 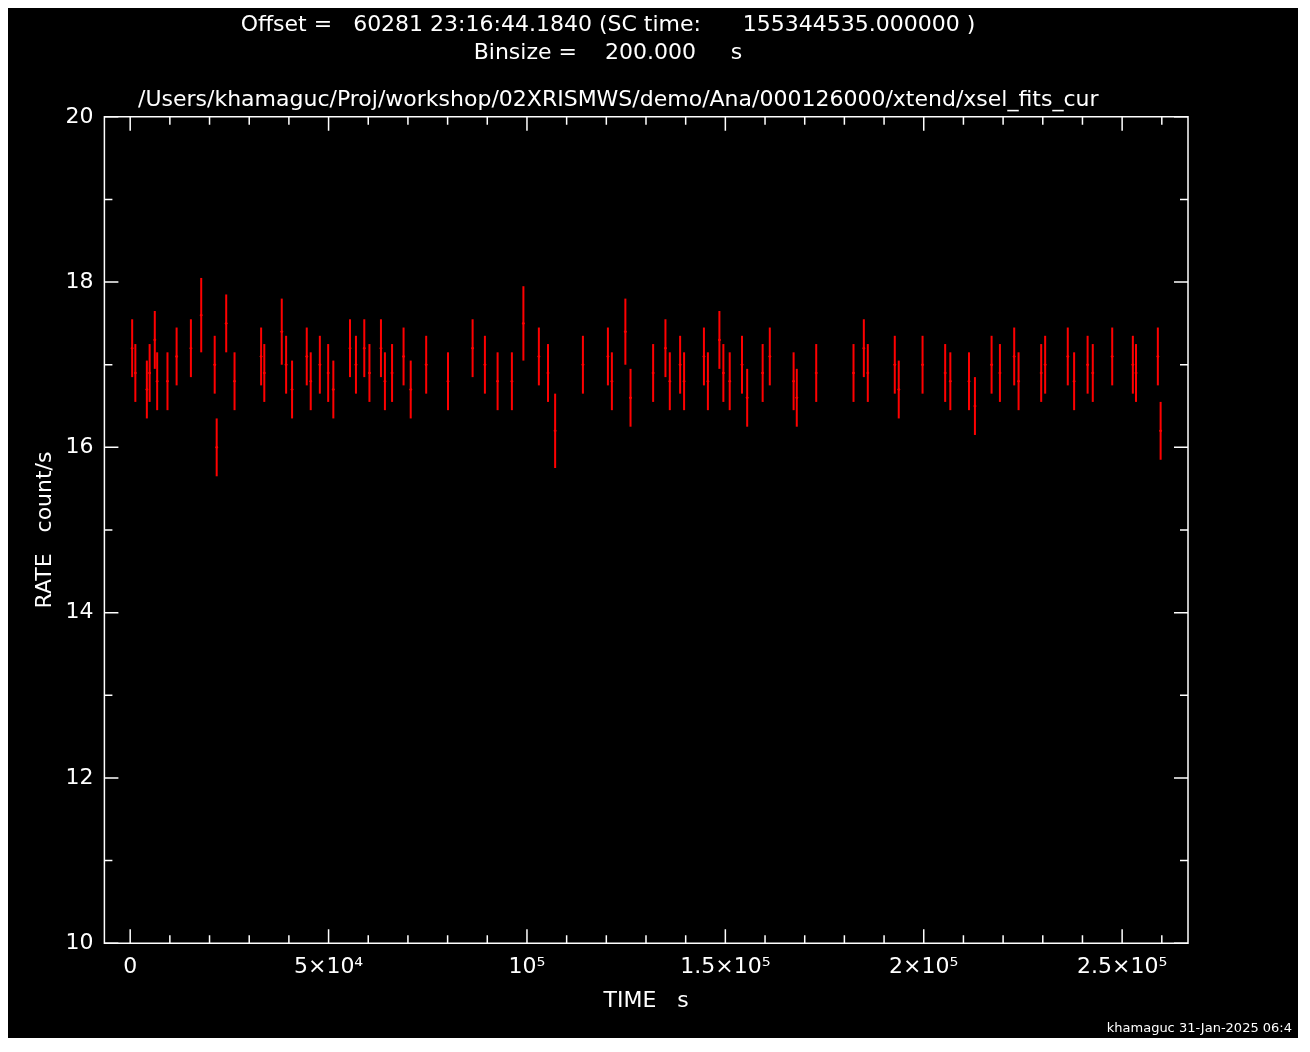 I want to click on y-tick-label: 12, so click(x=79, y=776).